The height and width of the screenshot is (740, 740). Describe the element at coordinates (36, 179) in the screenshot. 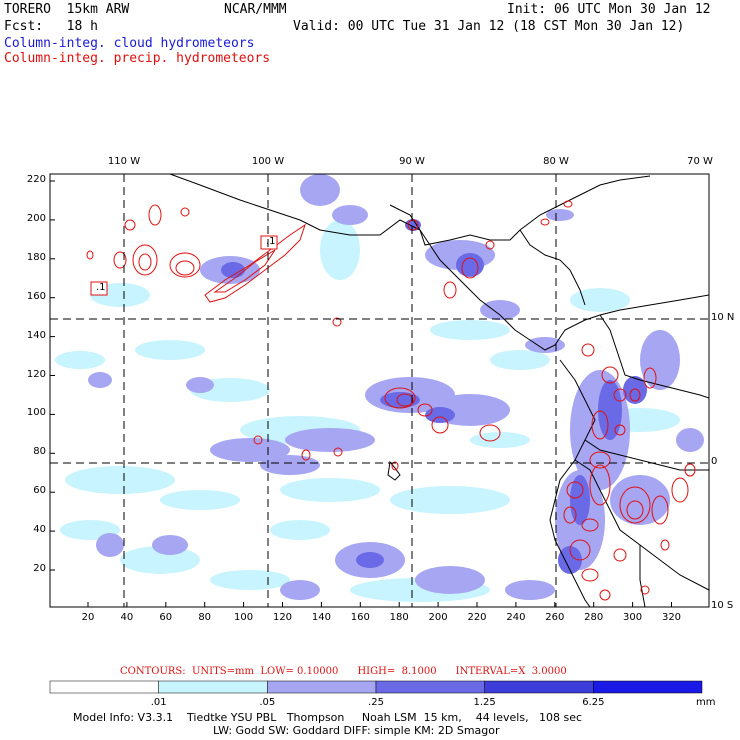

I see `y-tick-label: 220` at that location.